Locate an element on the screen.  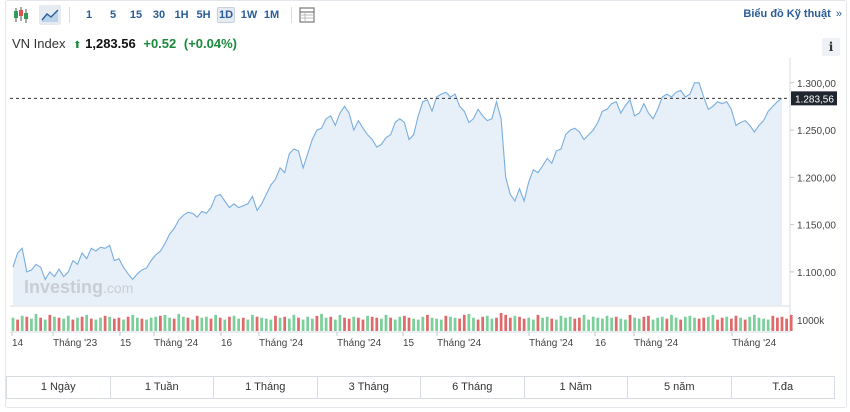
last-price-tag is located at coordinates (814, 98).